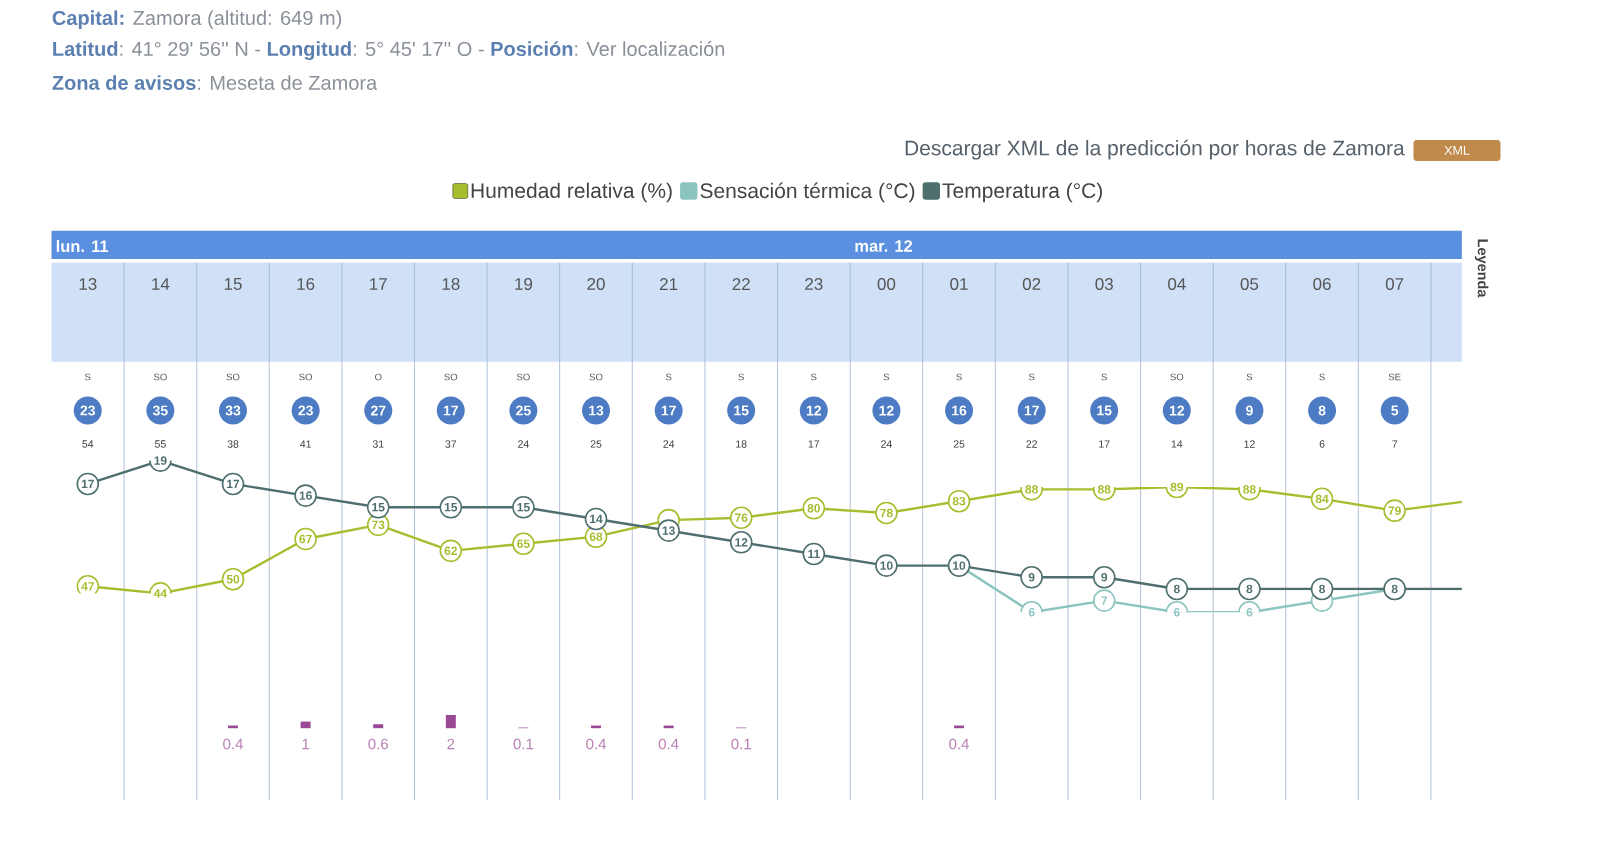 The height and width of the screenshot is (851, 1600). I want to click on data-label: 38, so click(233, 444).